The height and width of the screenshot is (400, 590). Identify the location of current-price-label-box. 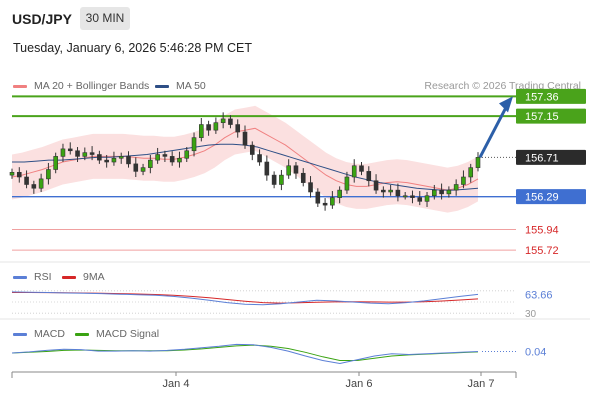
(551, 157).